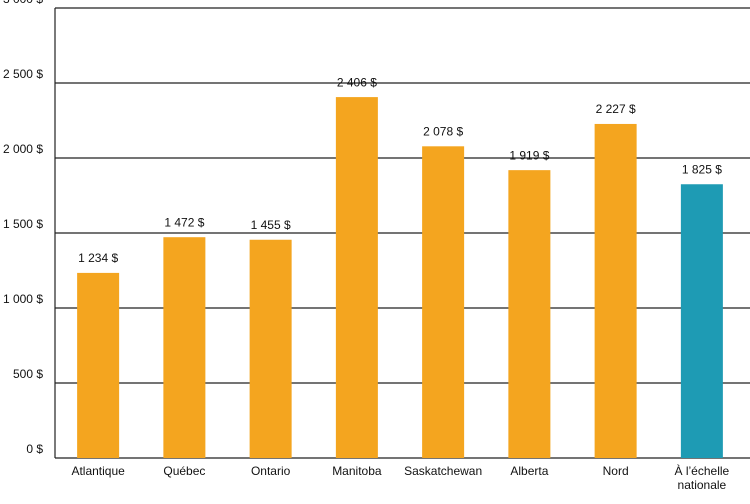 The height and width of the screenshot is (504, 750). What do you see at coordinates (702, 477) in the screenshot?
I see `x-tick-label: À l’échelle nationale` at bounding box center [702, 477].